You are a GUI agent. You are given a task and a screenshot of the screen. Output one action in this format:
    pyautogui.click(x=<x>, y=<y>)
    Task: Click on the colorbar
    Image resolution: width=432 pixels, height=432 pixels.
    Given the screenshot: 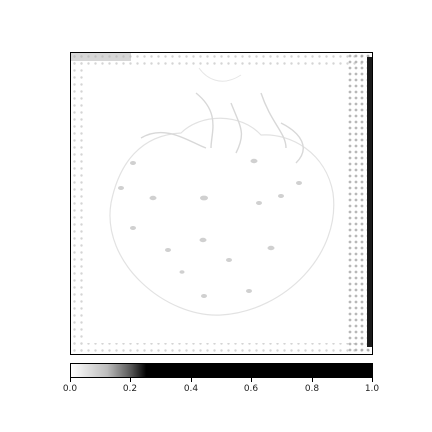 What is the action you would take?
    pyautogui.click(x=221, y=370)
    